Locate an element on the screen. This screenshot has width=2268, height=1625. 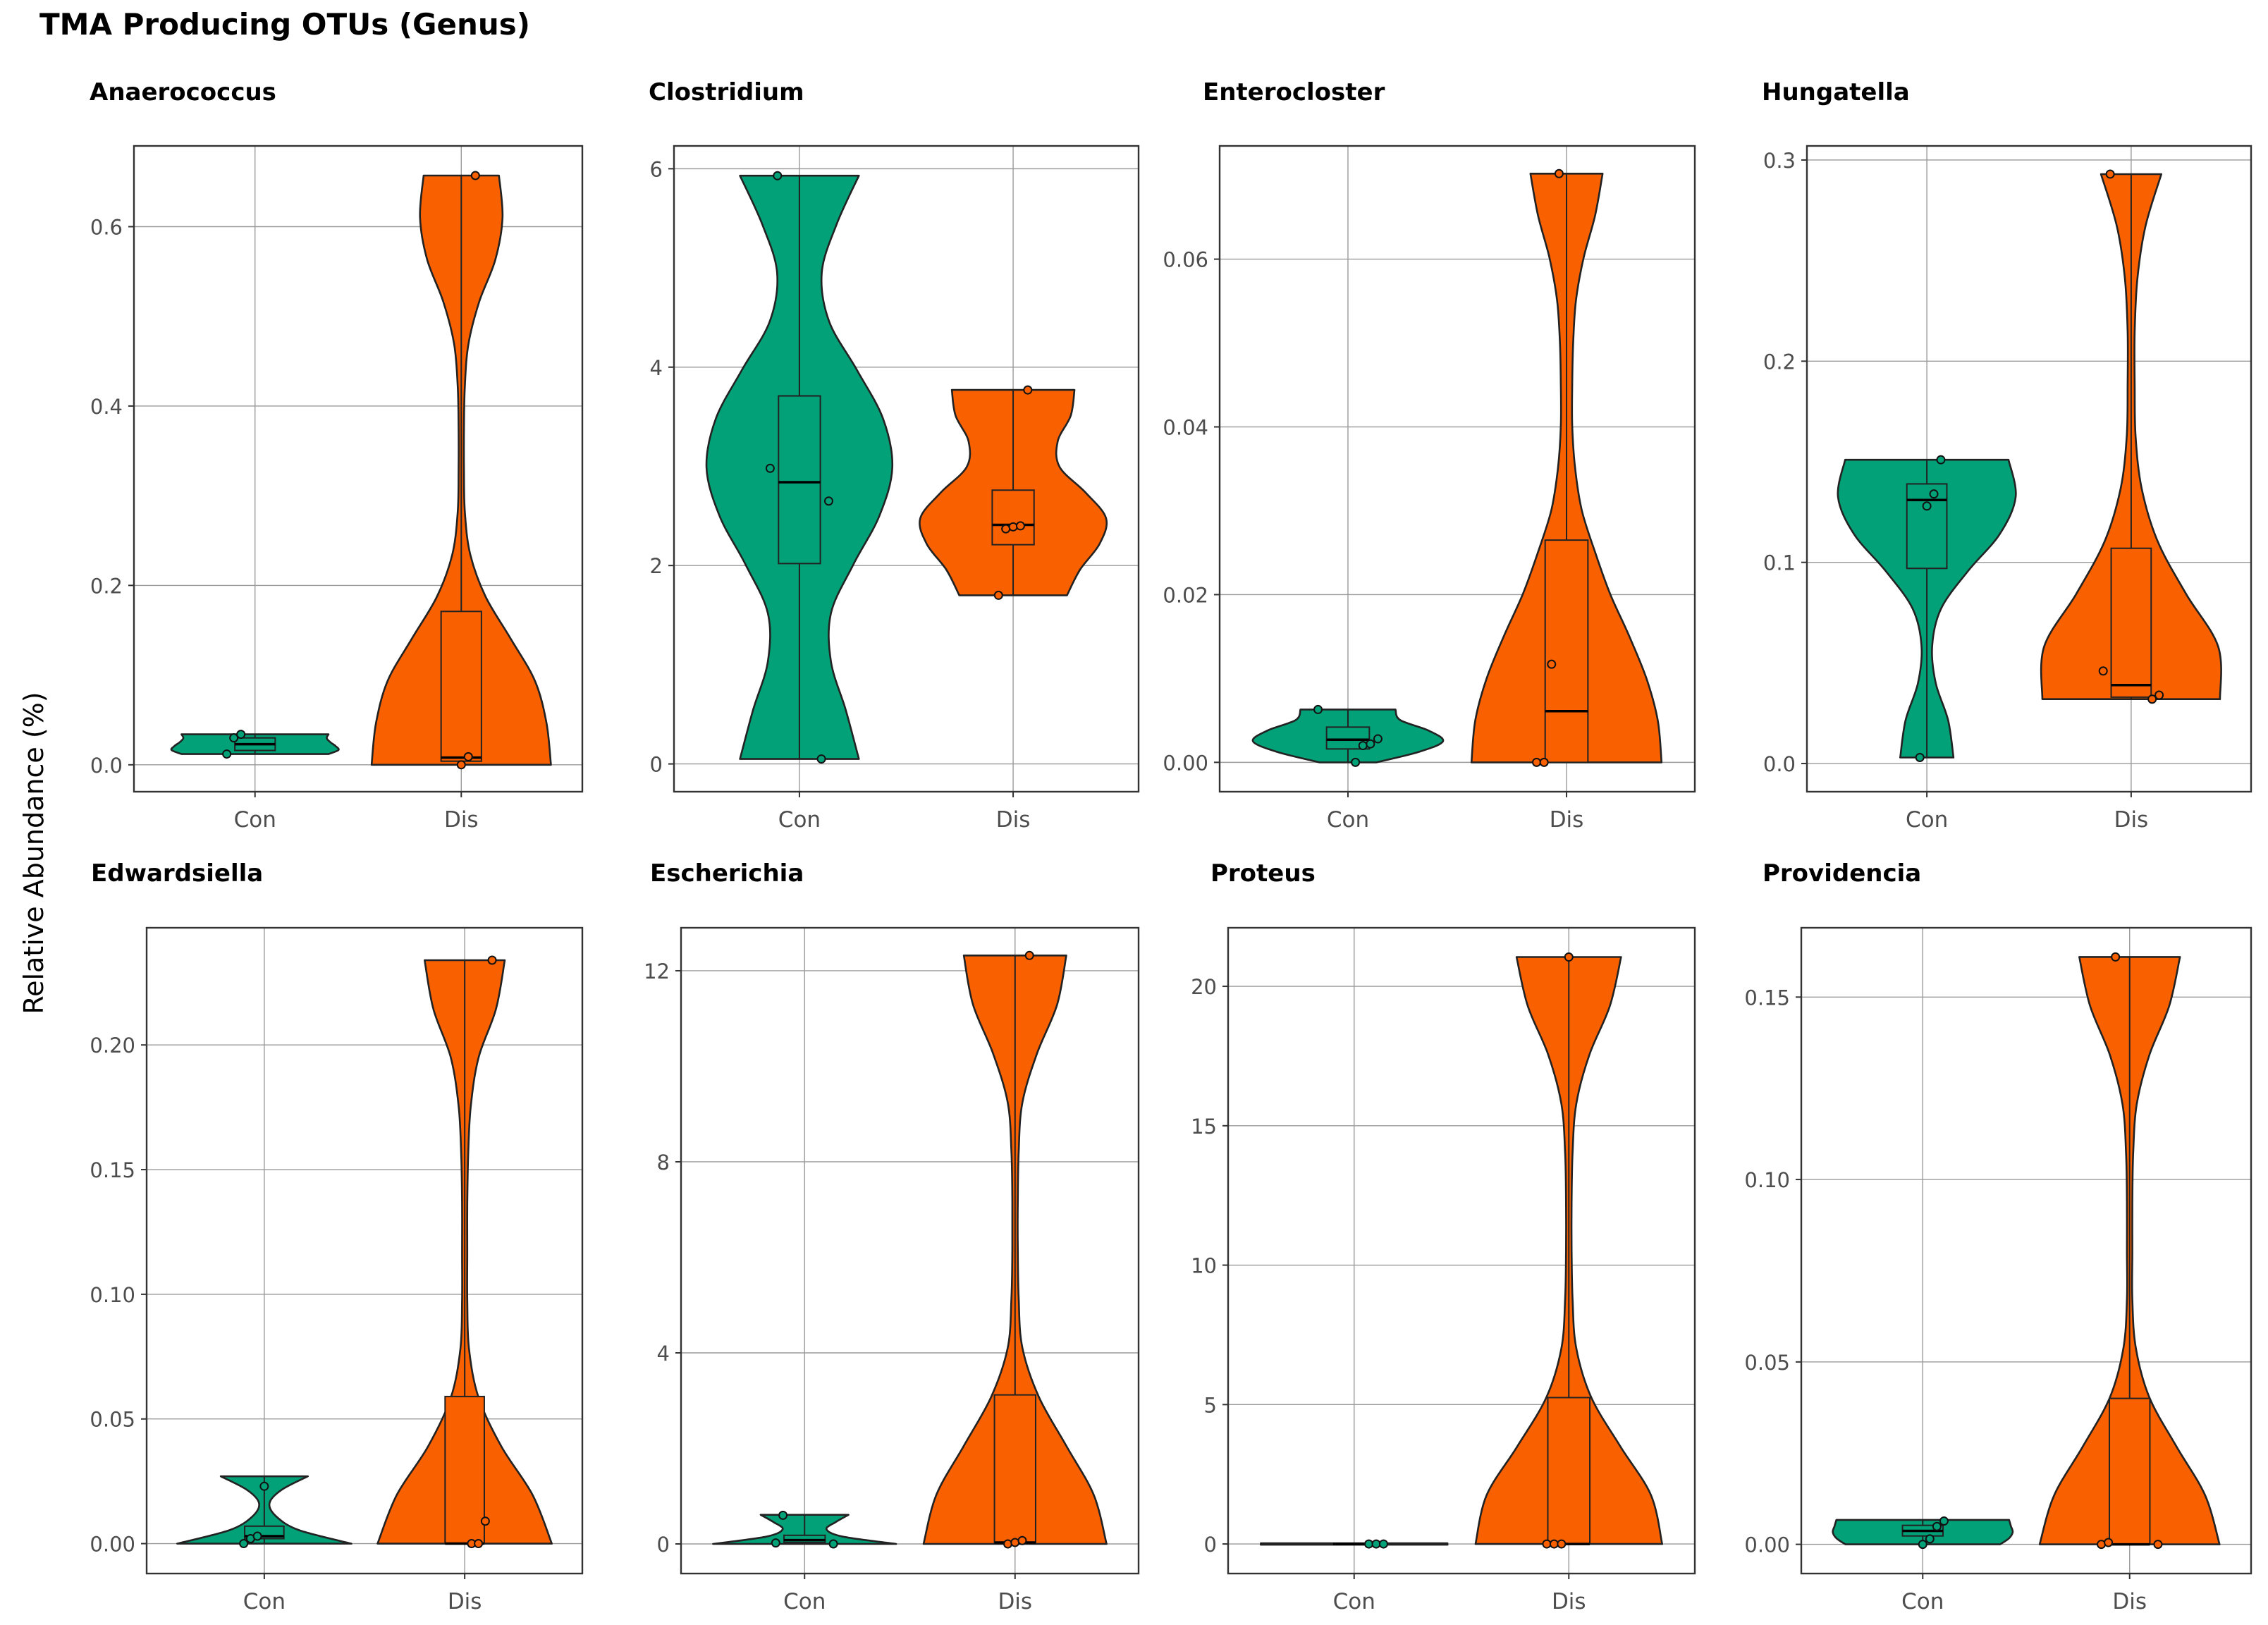
y-tick-label: 4 is located at coordinates (656, 368).